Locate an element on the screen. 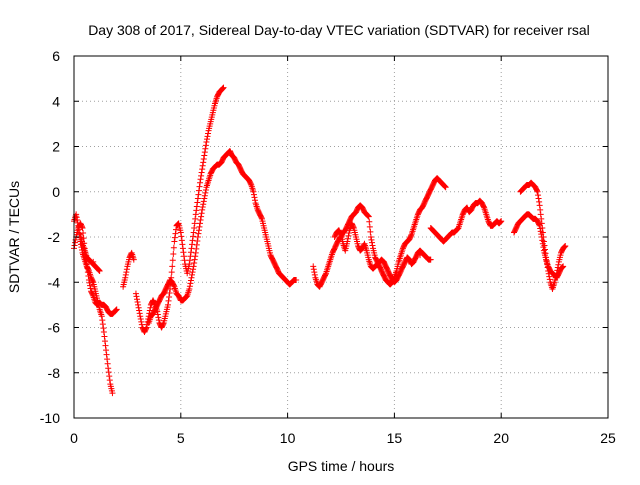 The width and height of the screenshot is (640, 485). series-arc-k is located at coordinates (543, 236).